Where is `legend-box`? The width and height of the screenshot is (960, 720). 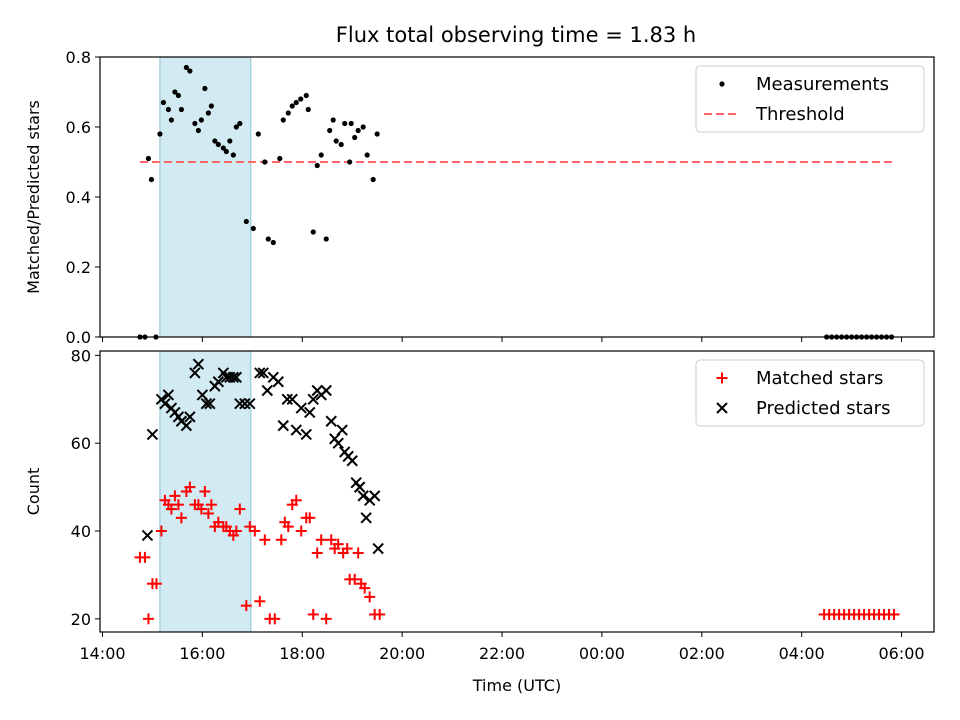
legend-box is located at coordinates (810, 393).